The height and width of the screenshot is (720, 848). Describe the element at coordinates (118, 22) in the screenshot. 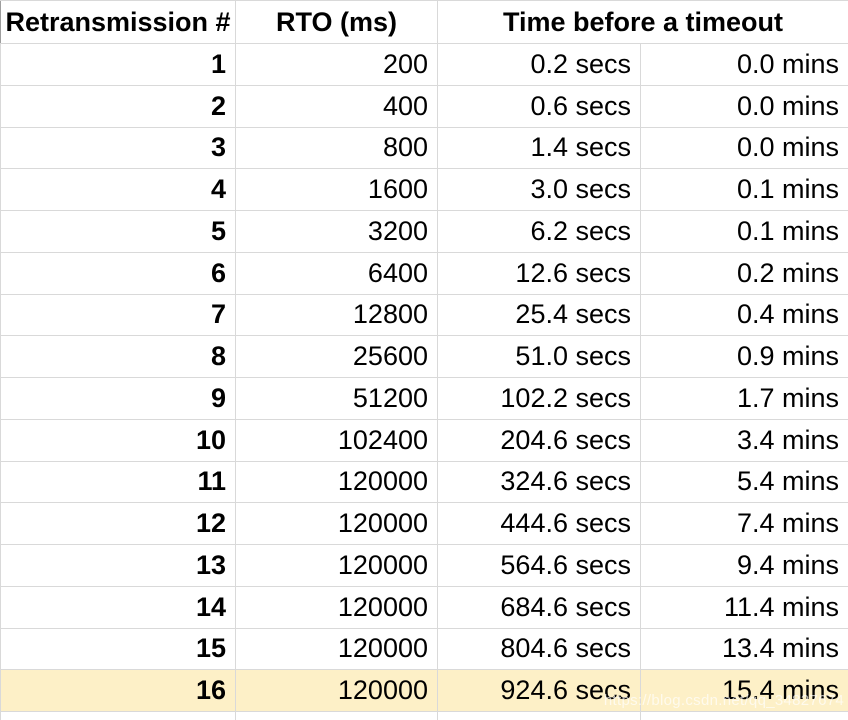

I see `col-header-retransmission: Retransmission #` at that location.